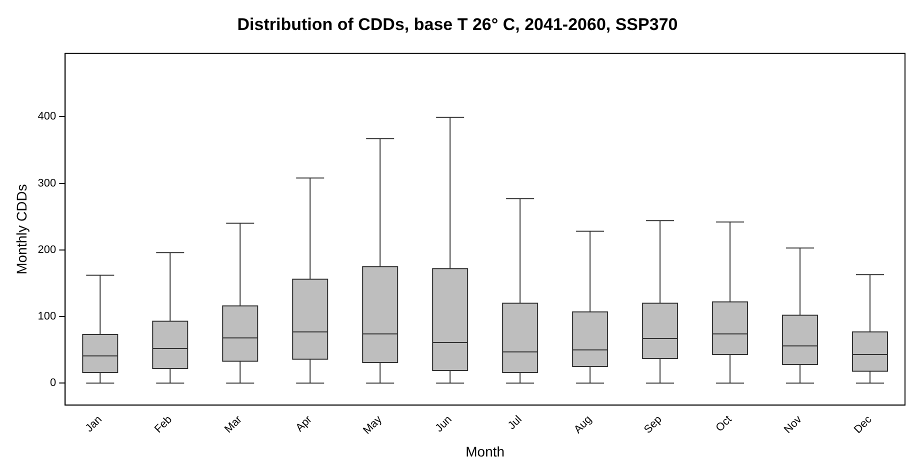  What do you see at coordinates (443, 424) in the screenshot?
I see `x-tick-label: Jun` at bounding box center [443, 424].